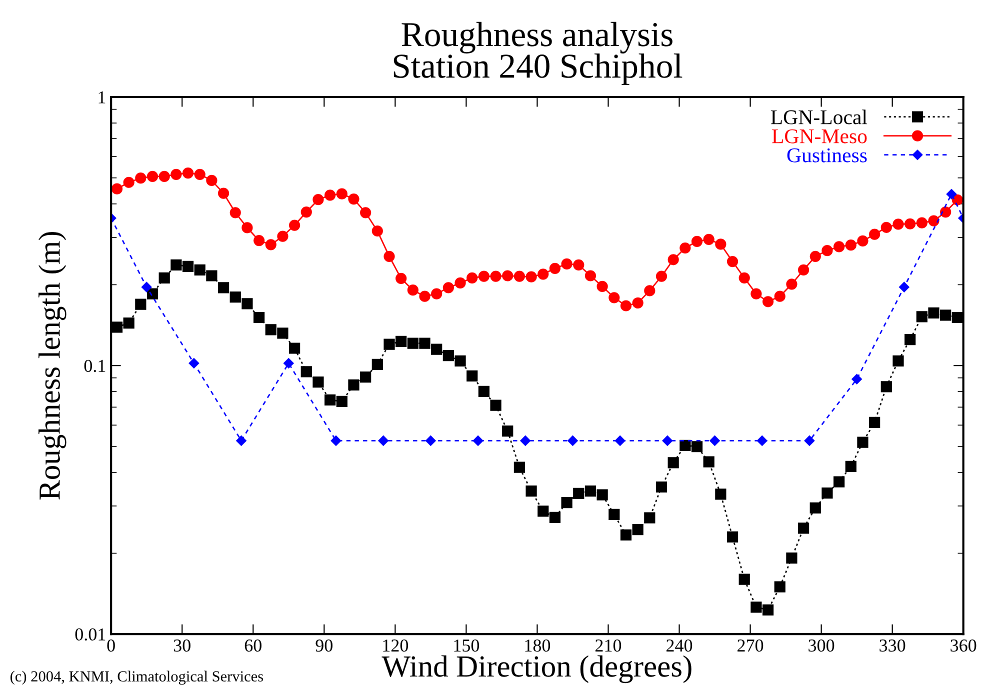 This screenshot has height=693, width=983. Describe the element at coordinates (182, 645) in the screenshot. I see `x-tick-label: 30` at that location.